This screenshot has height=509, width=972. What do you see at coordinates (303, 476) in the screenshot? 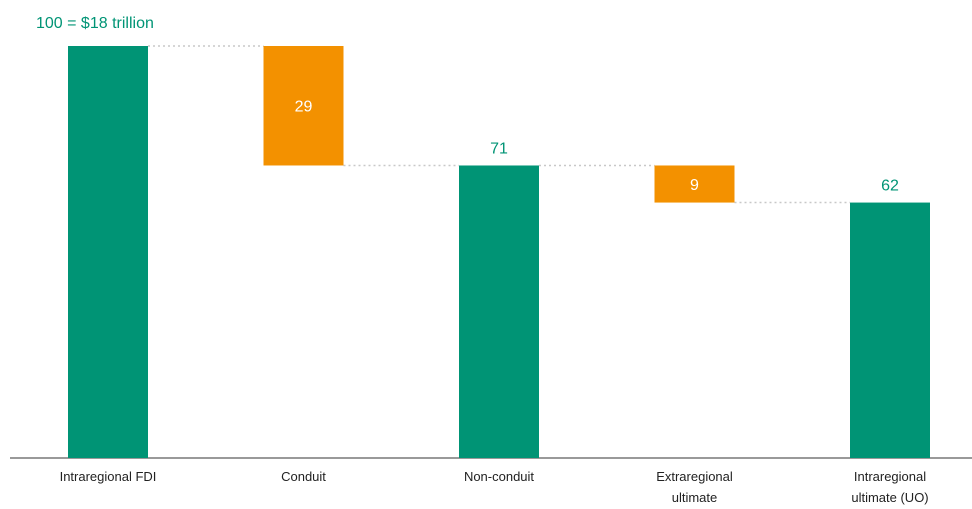
I see `category-label-2: Conduit` at bounding box center [303, 476].